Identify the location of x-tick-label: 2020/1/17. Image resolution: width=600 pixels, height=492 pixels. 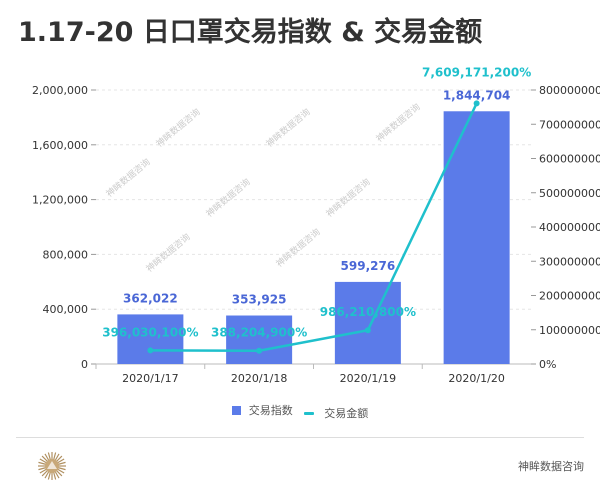
(150, 378).